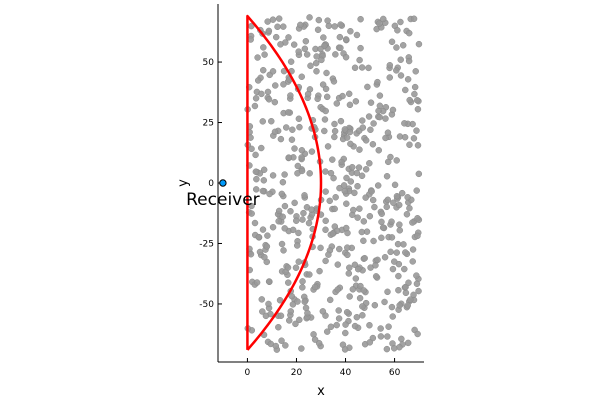 This screenshot has width=600, height=400. What do you see at coordinates (297, 373) in the screenshot?
I see `x-tick-label: 20` at bounding box center [297, 373].